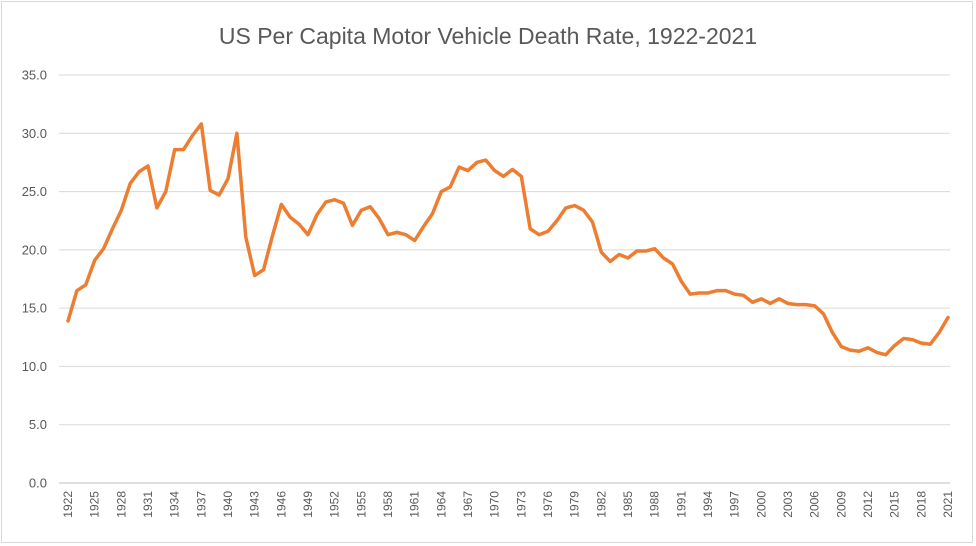 The width and height of the screenshot is (976, 546). What do you see at coordinates (38, 424) in the screenshot?
I see `y-tick-label: 5.0` at bounding box center [38, 424].